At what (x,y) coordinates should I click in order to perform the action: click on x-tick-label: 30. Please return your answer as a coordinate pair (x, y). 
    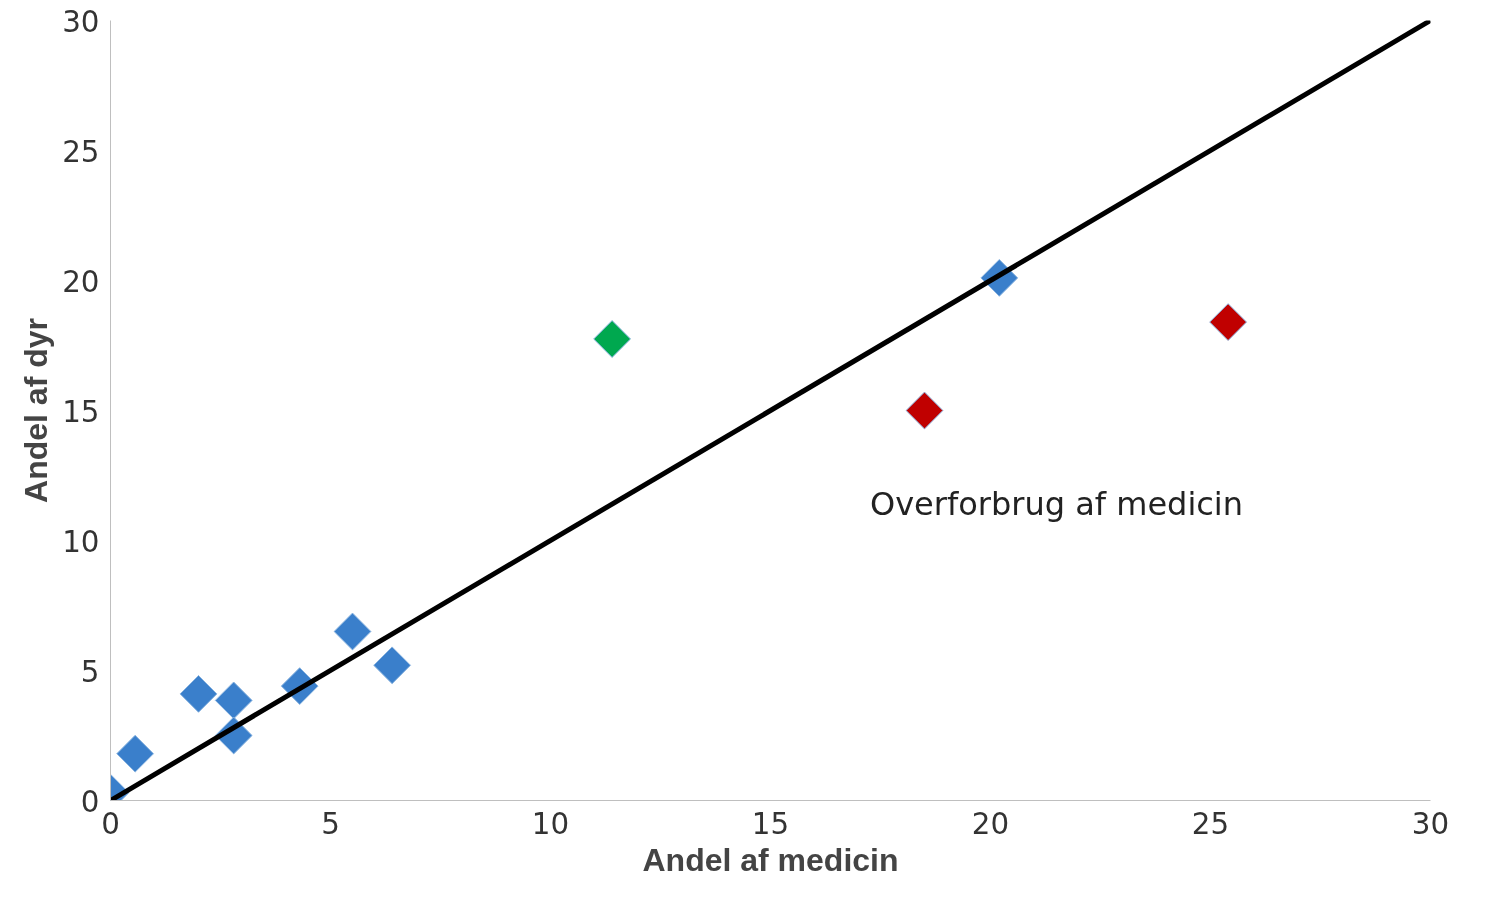
    Looking at the image, I should click on (1430, 823).